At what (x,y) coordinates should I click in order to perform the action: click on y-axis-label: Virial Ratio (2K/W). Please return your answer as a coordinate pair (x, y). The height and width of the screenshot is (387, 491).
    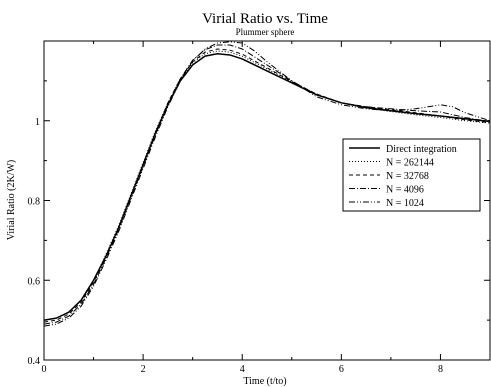
    Looking at the image, I should click on (11, 200).